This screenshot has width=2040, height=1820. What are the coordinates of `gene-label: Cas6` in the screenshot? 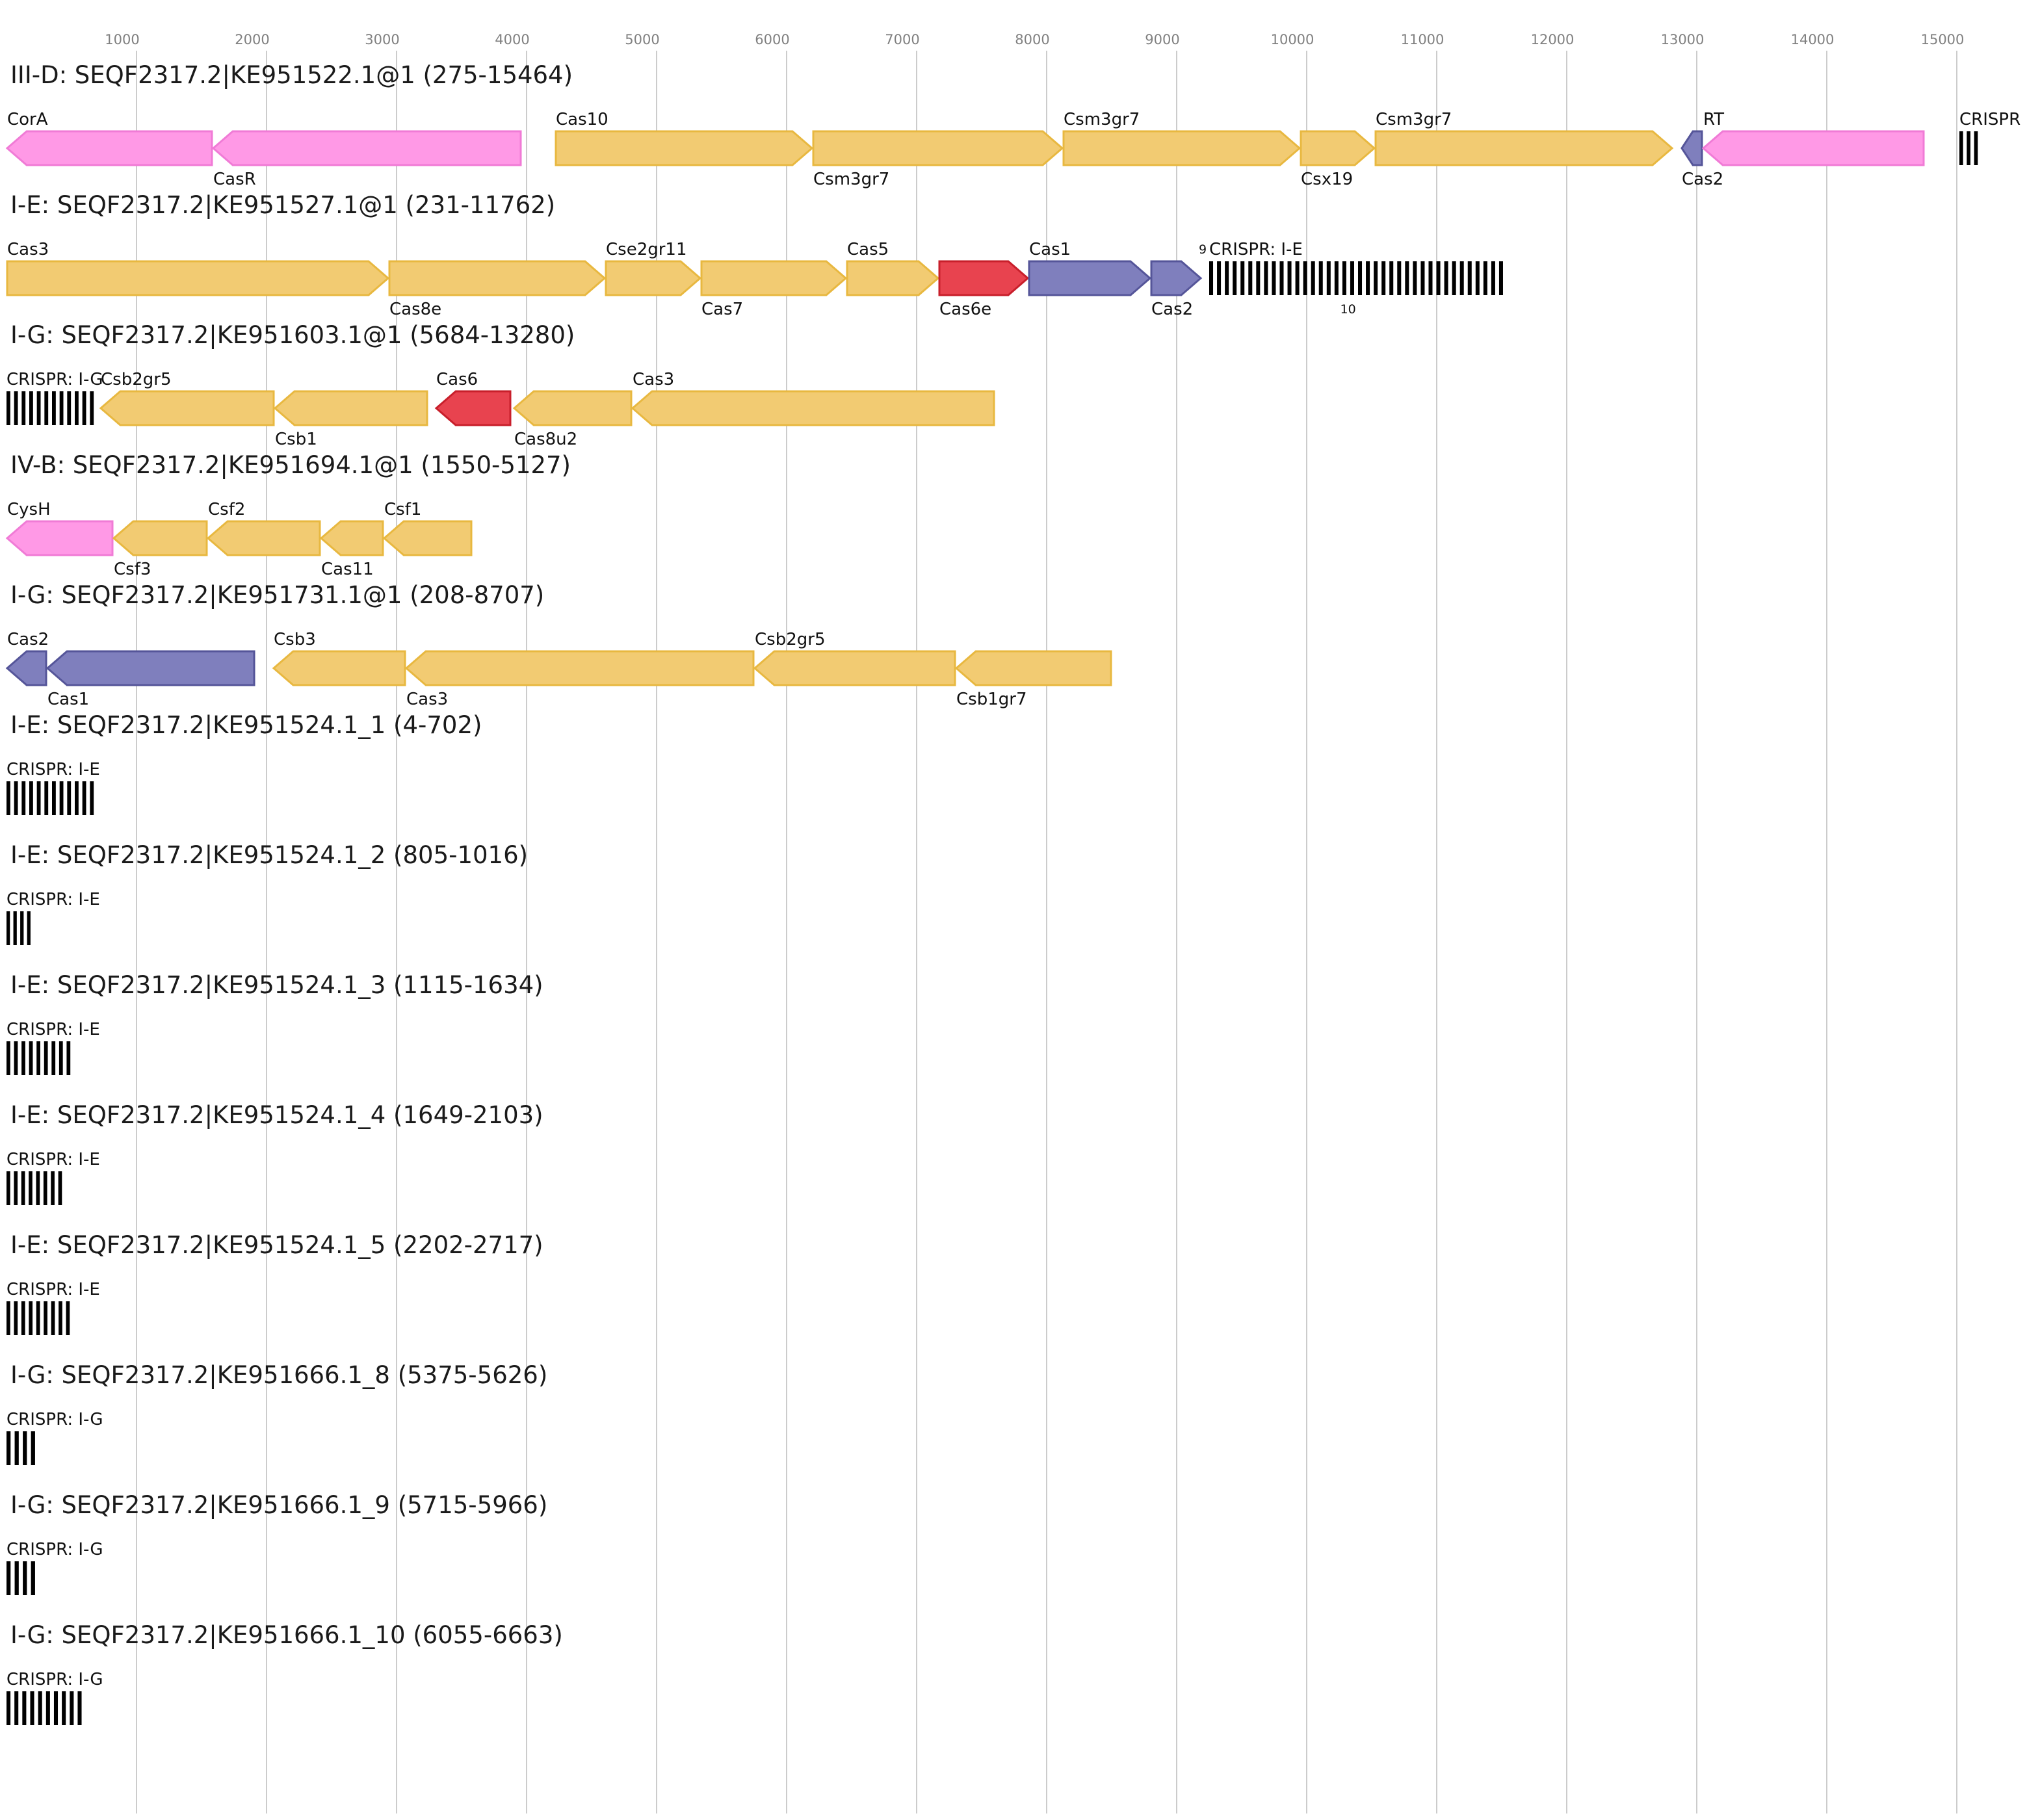 It's located at (457, 380).